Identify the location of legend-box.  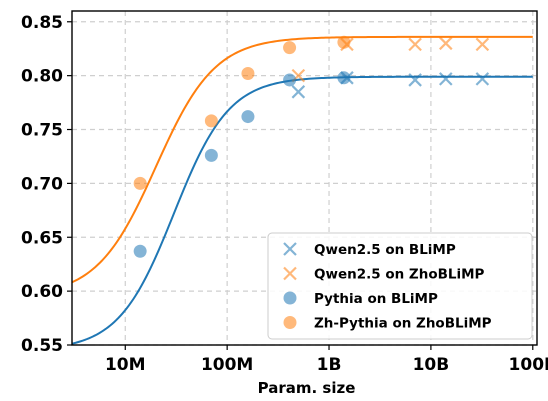
(400, 286).